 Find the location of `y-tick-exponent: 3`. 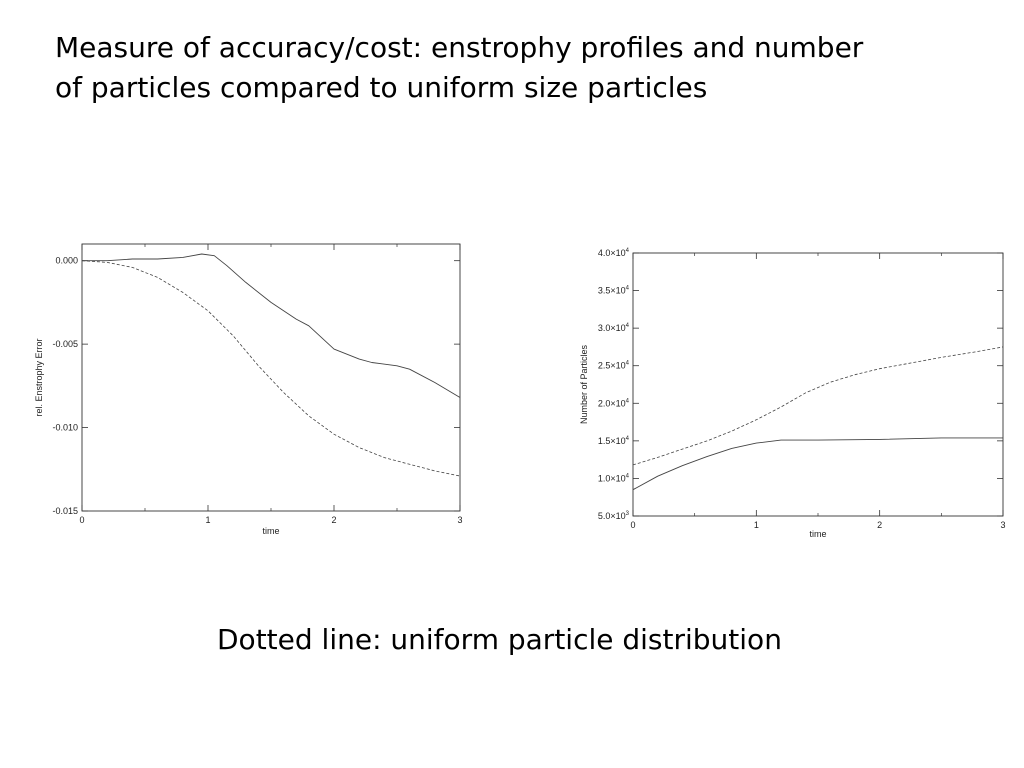

y-tick-exponent: 3 is located at coordinates (628, 514).